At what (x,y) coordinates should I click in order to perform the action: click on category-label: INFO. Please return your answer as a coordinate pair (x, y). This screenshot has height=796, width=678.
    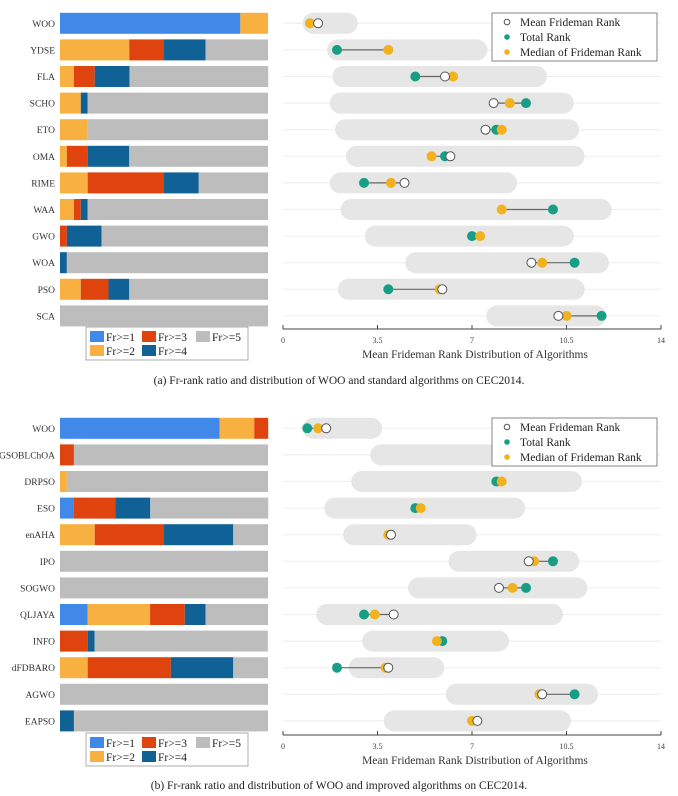
    Looking at the image, I should click on (44, 643).